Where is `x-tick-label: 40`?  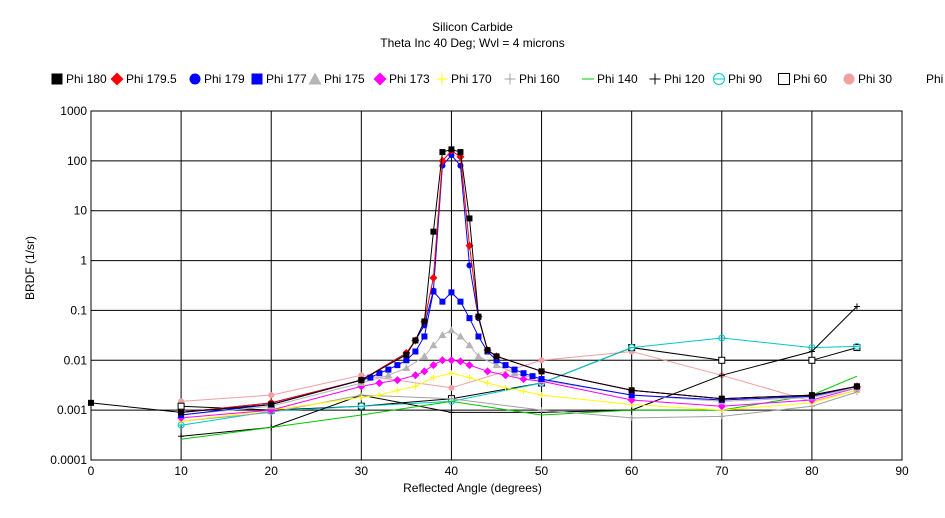 x-tick-label: 40 is located at coordinates (452, 471).